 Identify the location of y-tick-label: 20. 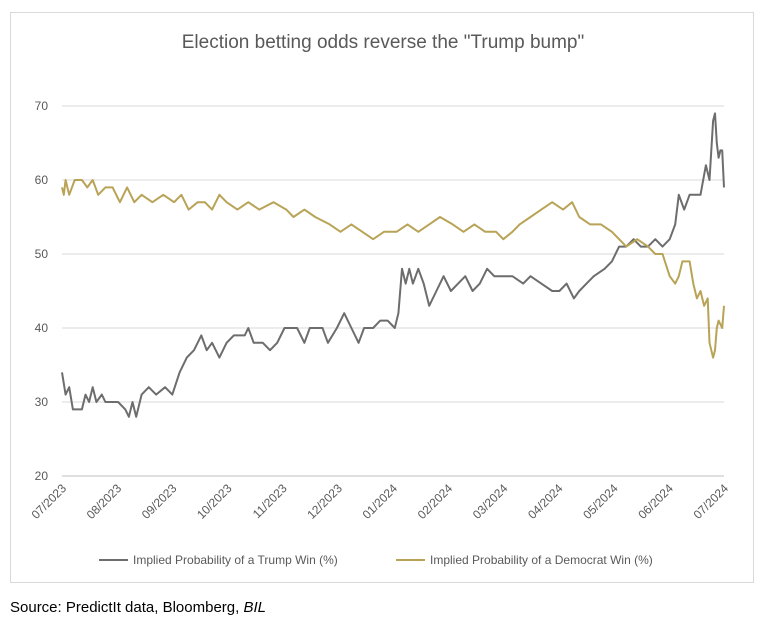
(42, 476).